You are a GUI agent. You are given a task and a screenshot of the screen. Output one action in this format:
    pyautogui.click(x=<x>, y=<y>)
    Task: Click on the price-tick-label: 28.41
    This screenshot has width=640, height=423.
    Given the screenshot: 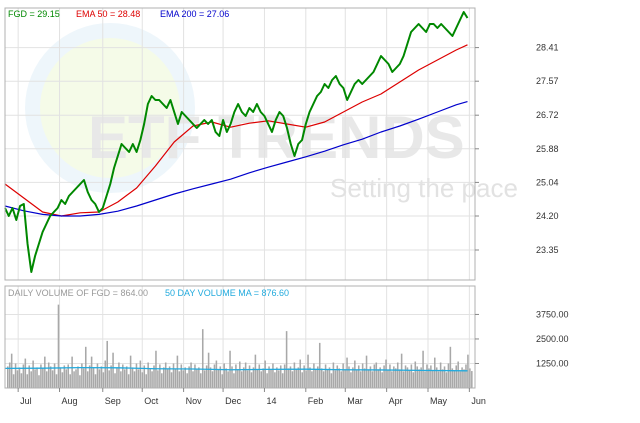 What is the action you would take?
    pyautogui.click(x=547, y=48)
    